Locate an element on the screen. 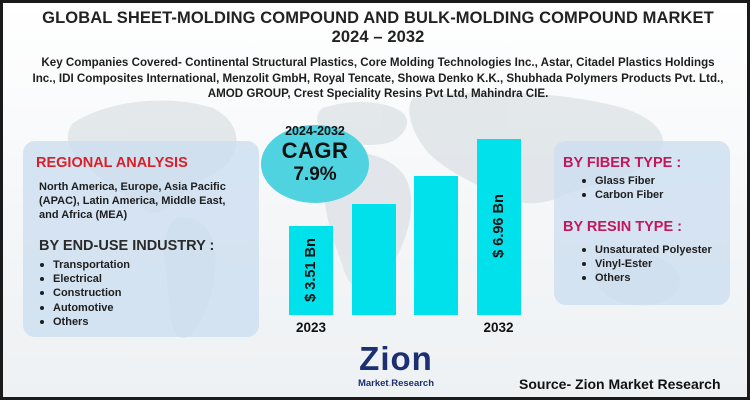  regional-analysis-heading: REGIONAL ANALYSIS is located at coordinates (112, 163).